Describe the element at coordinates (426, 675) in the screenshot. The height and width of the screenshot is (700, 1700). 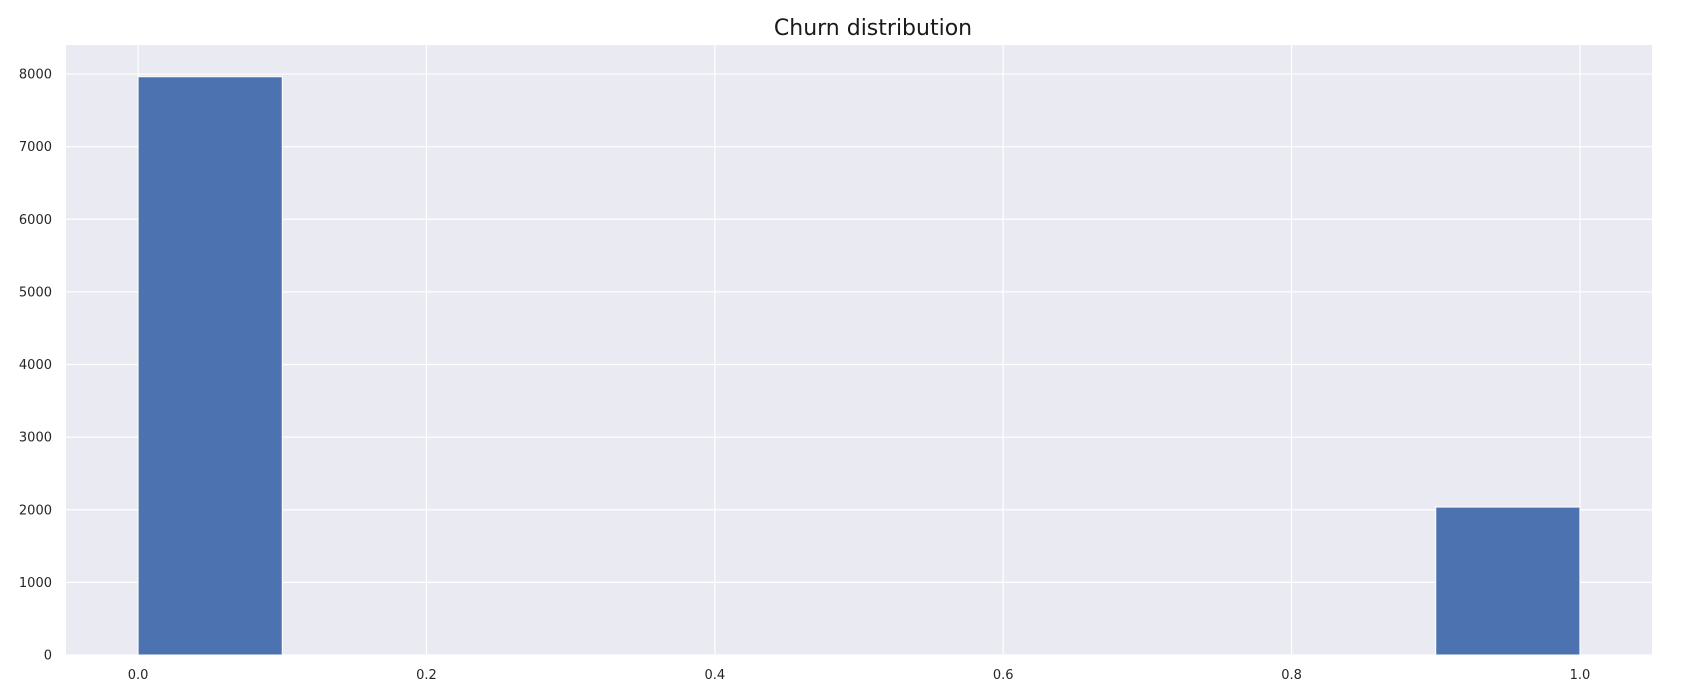
I see `x-tick-label: 0.2` at that location.